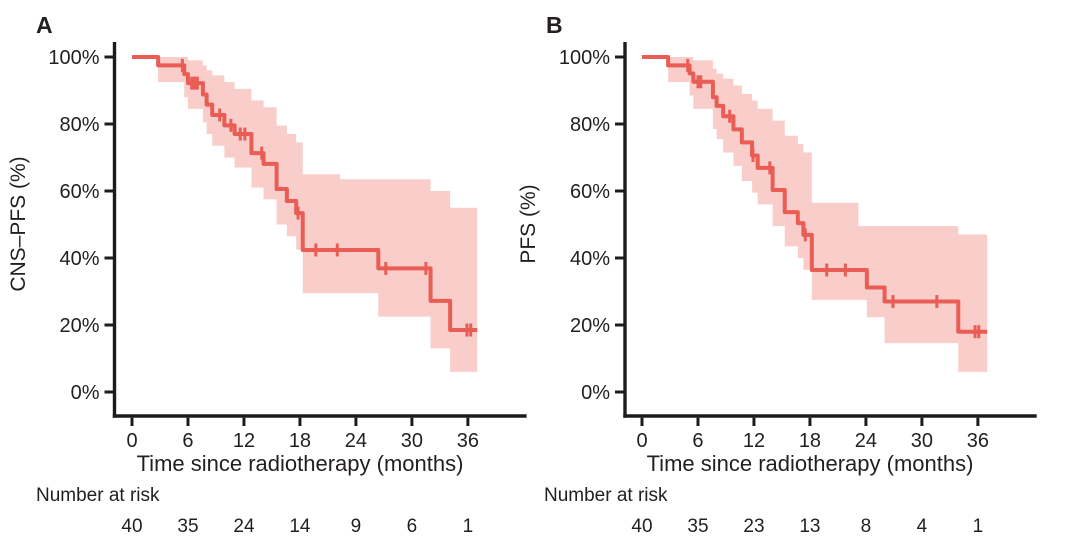  I want to click on panel-a-x-axis-title: Time since radiotherapy (months), so click(300, 463).